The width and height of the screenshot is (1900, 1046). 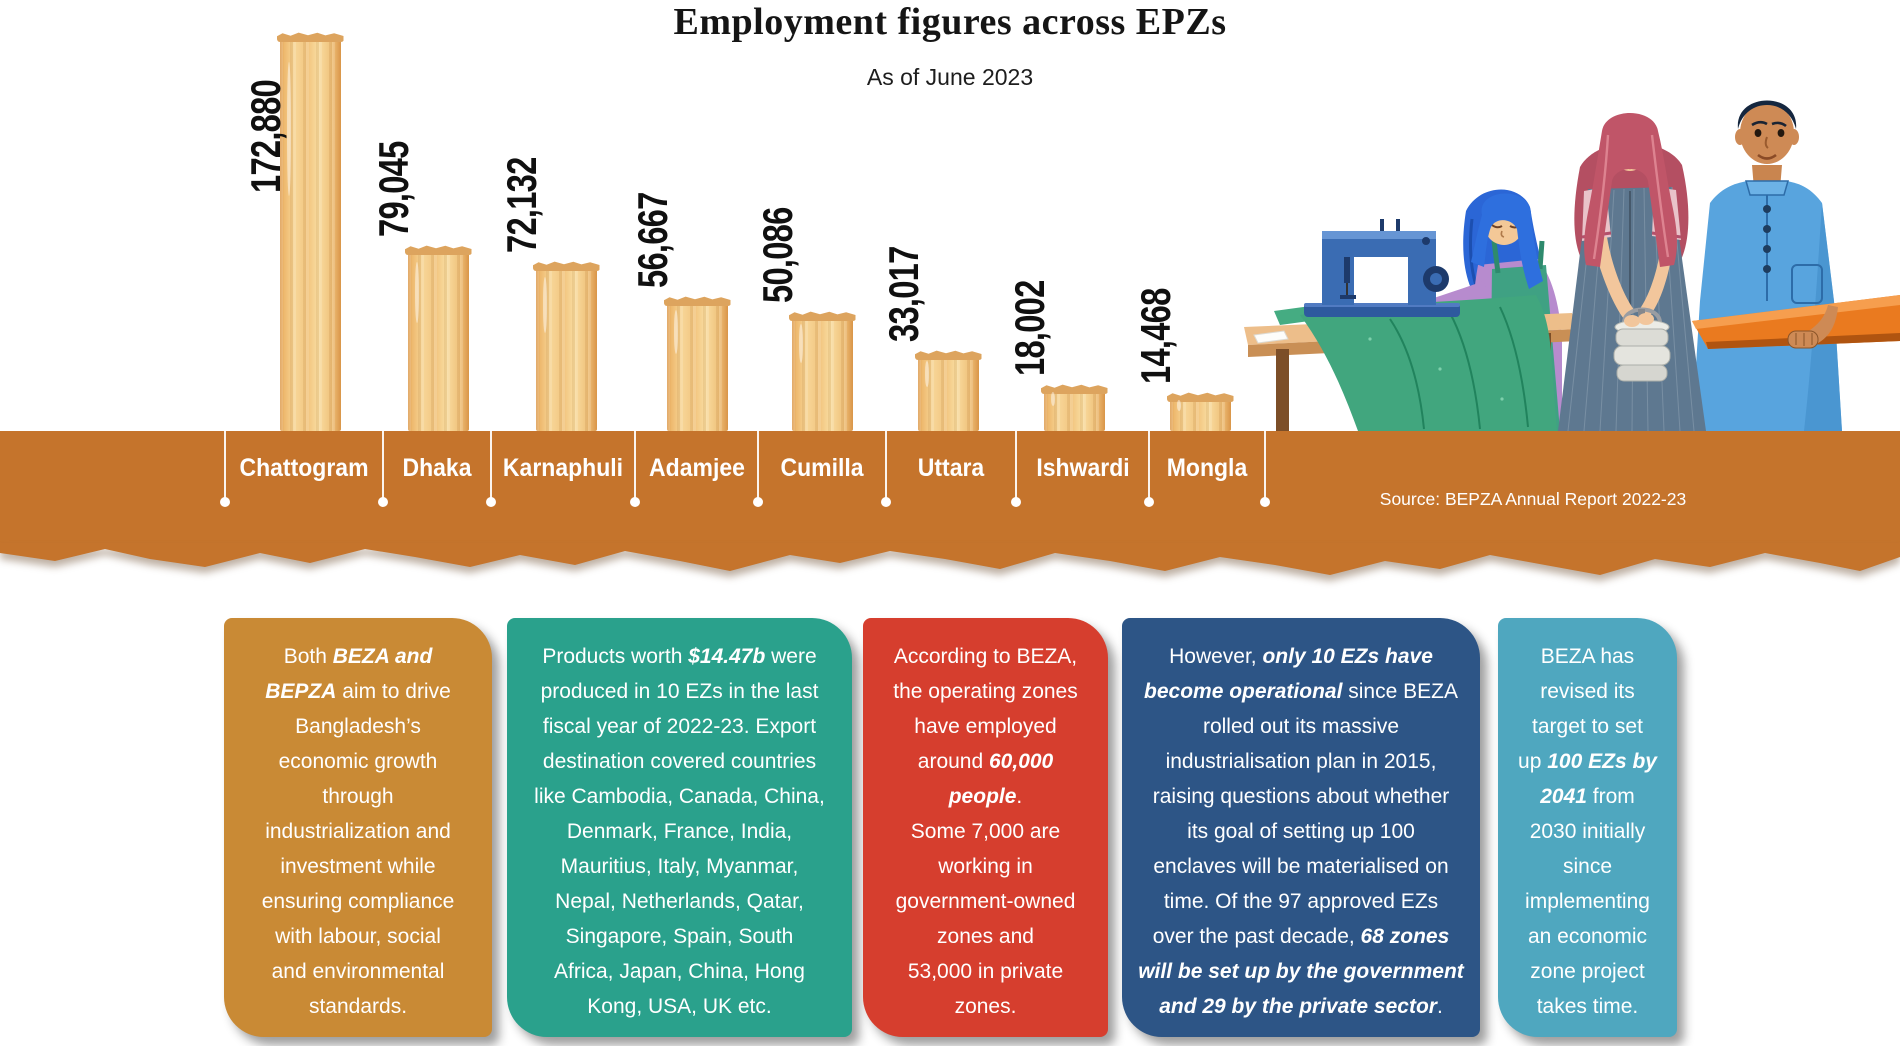 I want to click on value-label-adamjee: 56,667, so click(x=652, y=240).